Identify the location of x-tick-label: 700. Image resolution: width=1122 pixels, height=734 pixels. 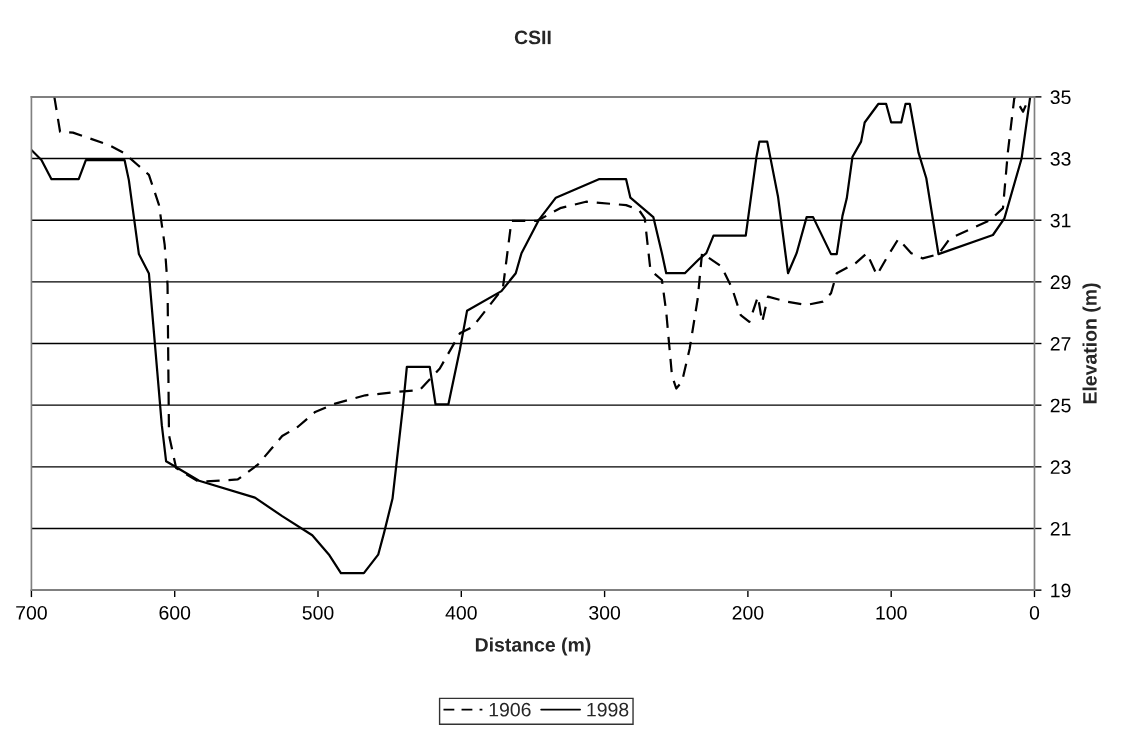
(31, 612).